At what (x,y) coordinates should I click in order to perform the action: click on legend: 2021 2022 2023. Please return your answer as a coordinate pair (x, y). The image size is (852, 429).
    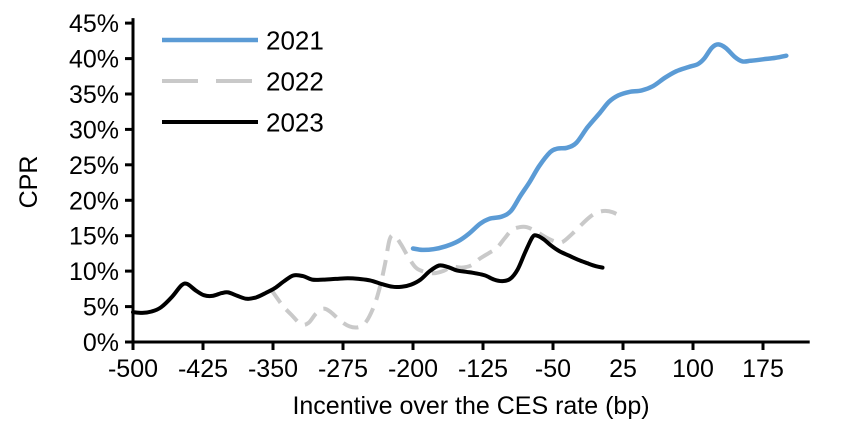
    Looking at the image, I should click on (243, 82).